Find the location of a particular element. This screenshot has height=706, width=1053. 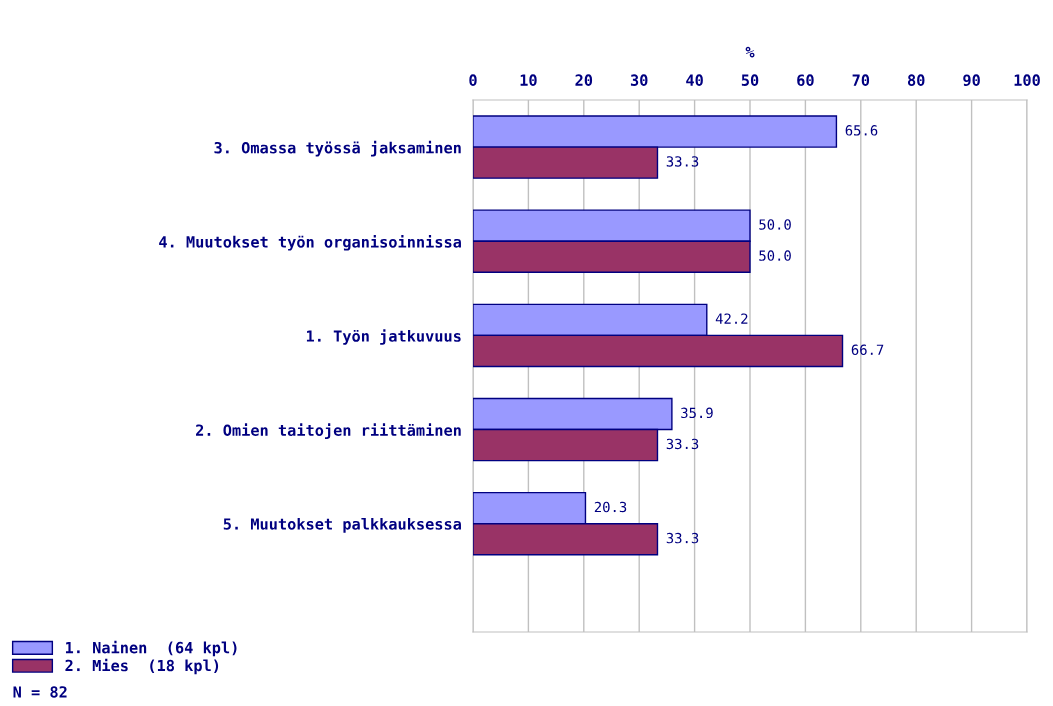

x-axis-title: % is located at coordinates (750, 52).